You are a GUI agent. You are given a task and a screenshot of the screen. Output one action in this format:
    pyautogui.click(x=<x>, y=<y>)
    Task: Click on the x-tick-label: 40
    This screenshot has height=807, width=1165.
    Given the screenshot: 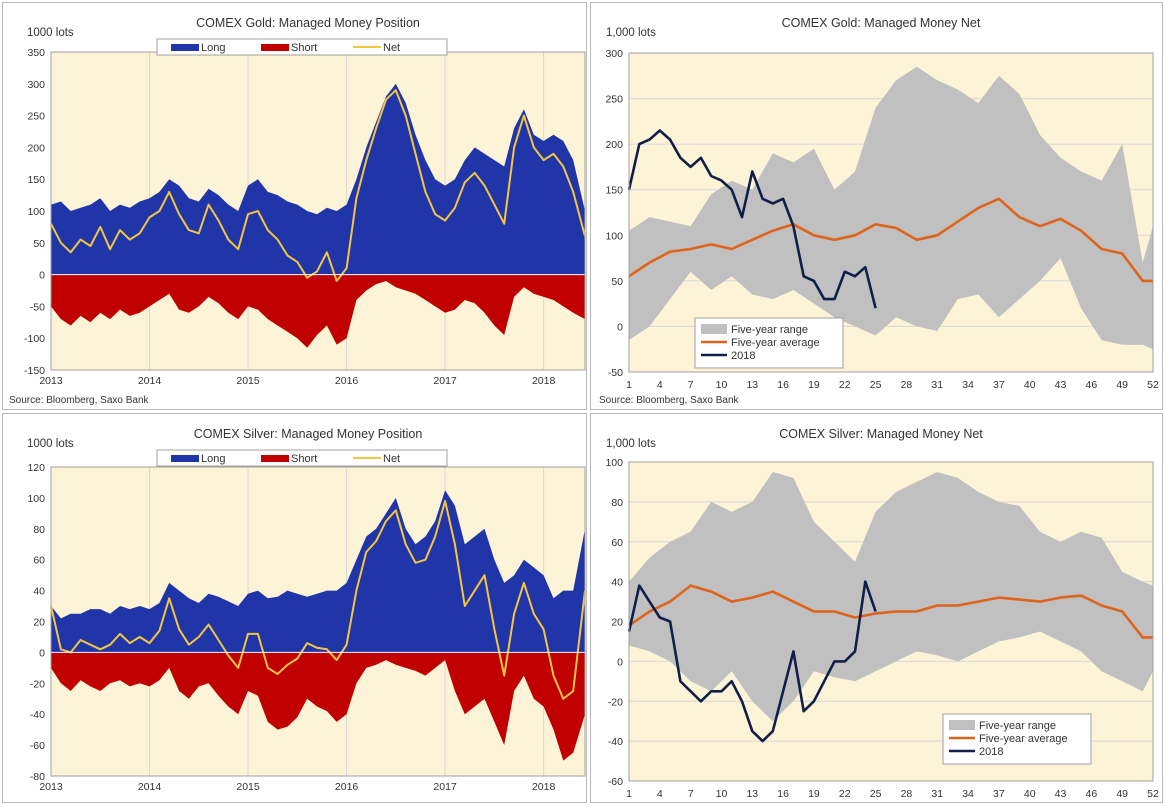 What is the action you would take?
    pyautogui.click(x=1030, y=385)
    